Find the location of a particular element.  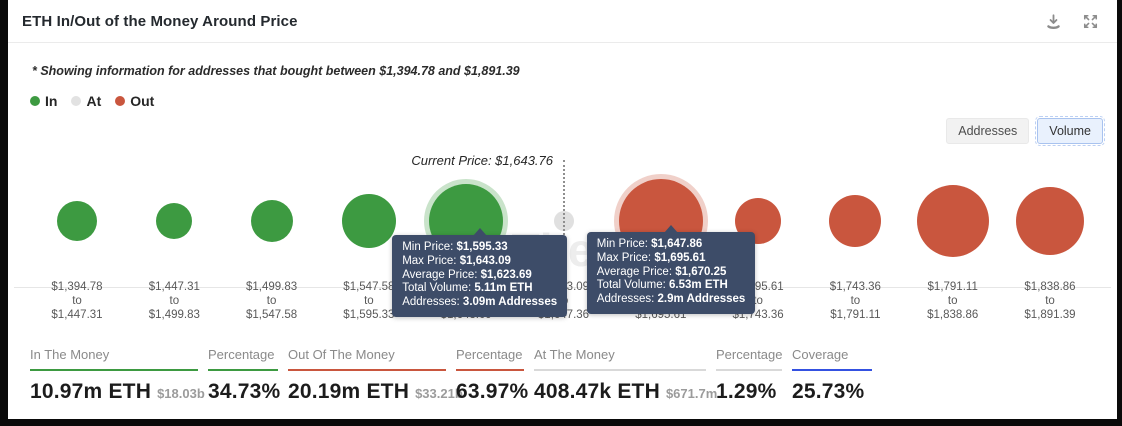

stat-values: 10.97m ETH $18.03b is located at coordinates (117, 392).